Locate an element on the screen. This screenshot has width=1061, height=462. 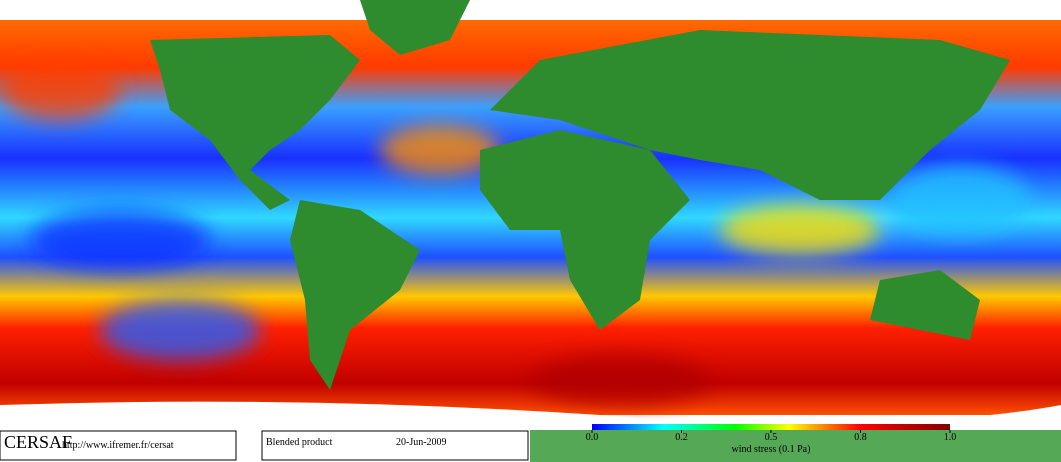
product: Blended product is located at coordinates (299, 442).